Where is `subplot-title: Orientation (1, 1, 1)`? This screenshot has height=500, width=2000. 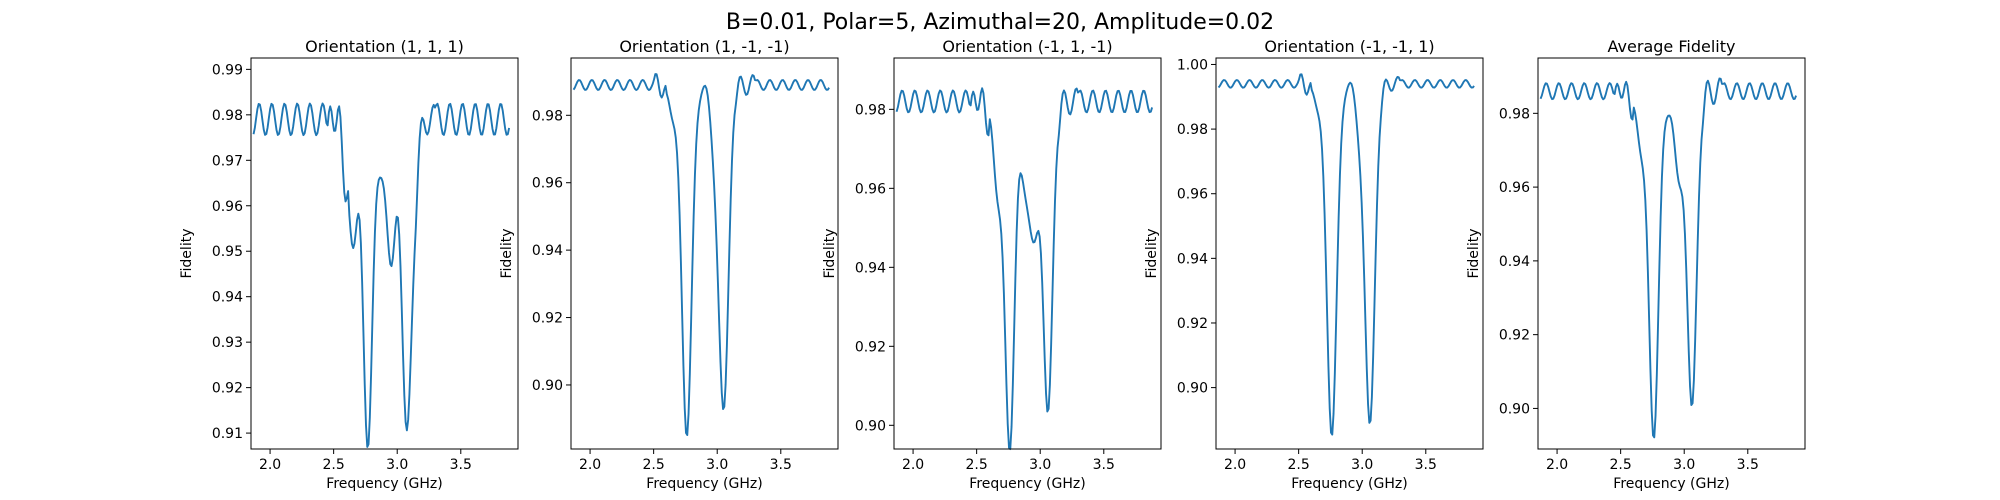
subplot-title: Orientation (1, 1, 1) is located at coordinates (384, 46).